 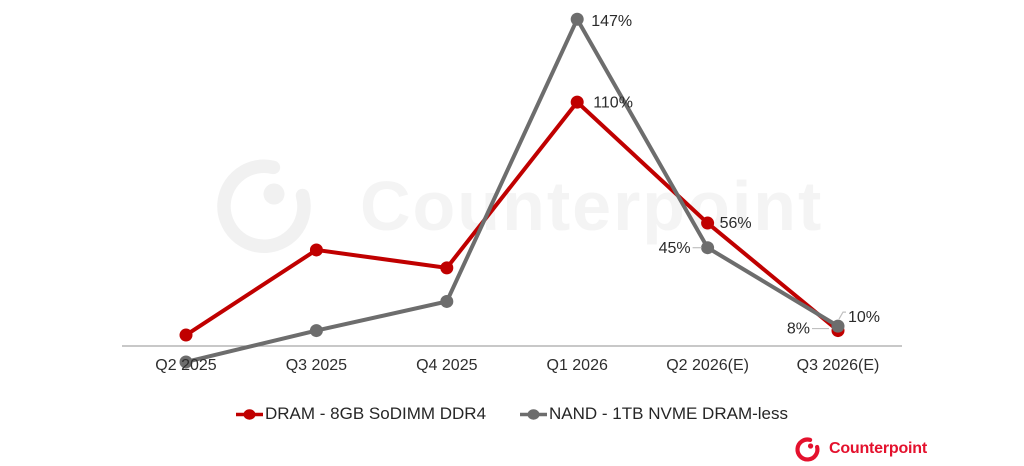 I want to click on x-axis-label: Q1 2026, so click(x=577, y=365).